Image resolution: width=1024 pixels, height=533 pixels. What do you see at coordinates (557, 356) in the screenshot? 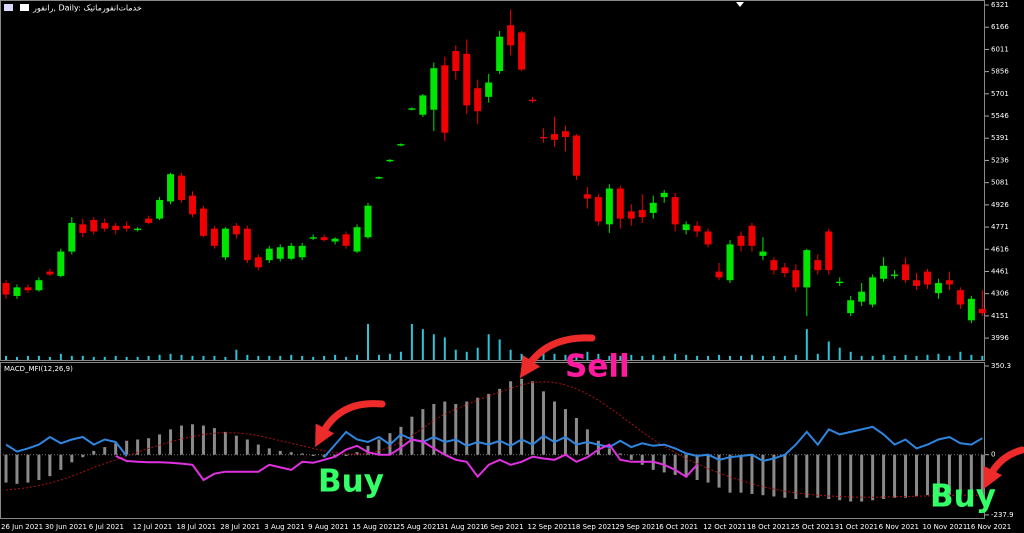
I see `arrow` at bounding box center [557, 356].